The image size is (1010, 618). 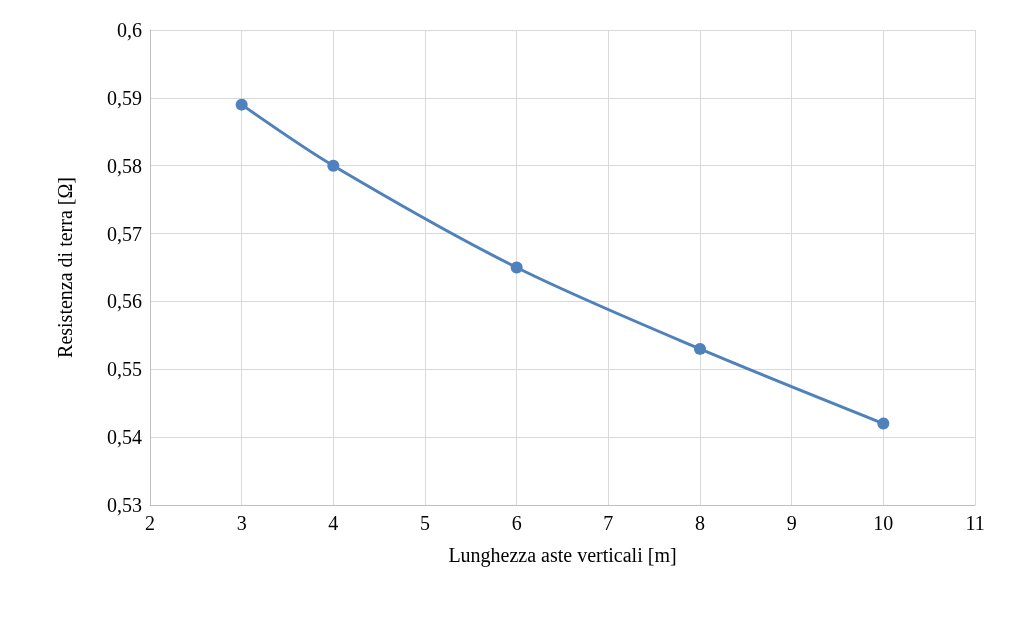 What do you see at coordinates (975, 523) in the screenshot?
I see `x-tick-label: 11` at bounding box center [975, 523].